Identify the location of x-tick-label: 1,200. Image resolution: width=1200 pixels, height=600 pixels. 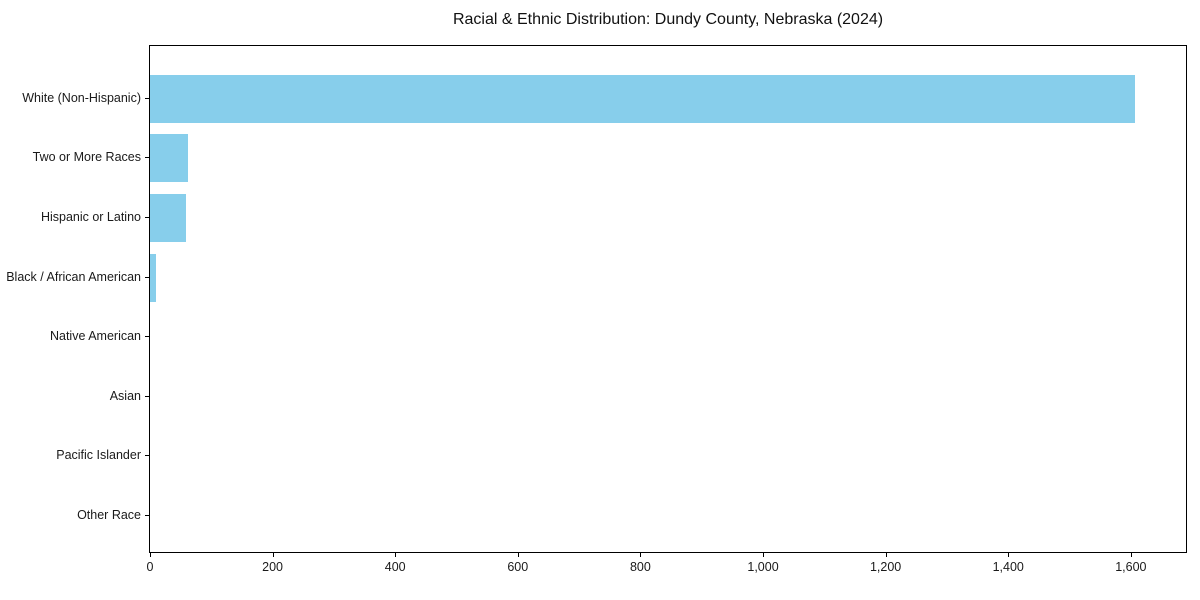
(885, 567).